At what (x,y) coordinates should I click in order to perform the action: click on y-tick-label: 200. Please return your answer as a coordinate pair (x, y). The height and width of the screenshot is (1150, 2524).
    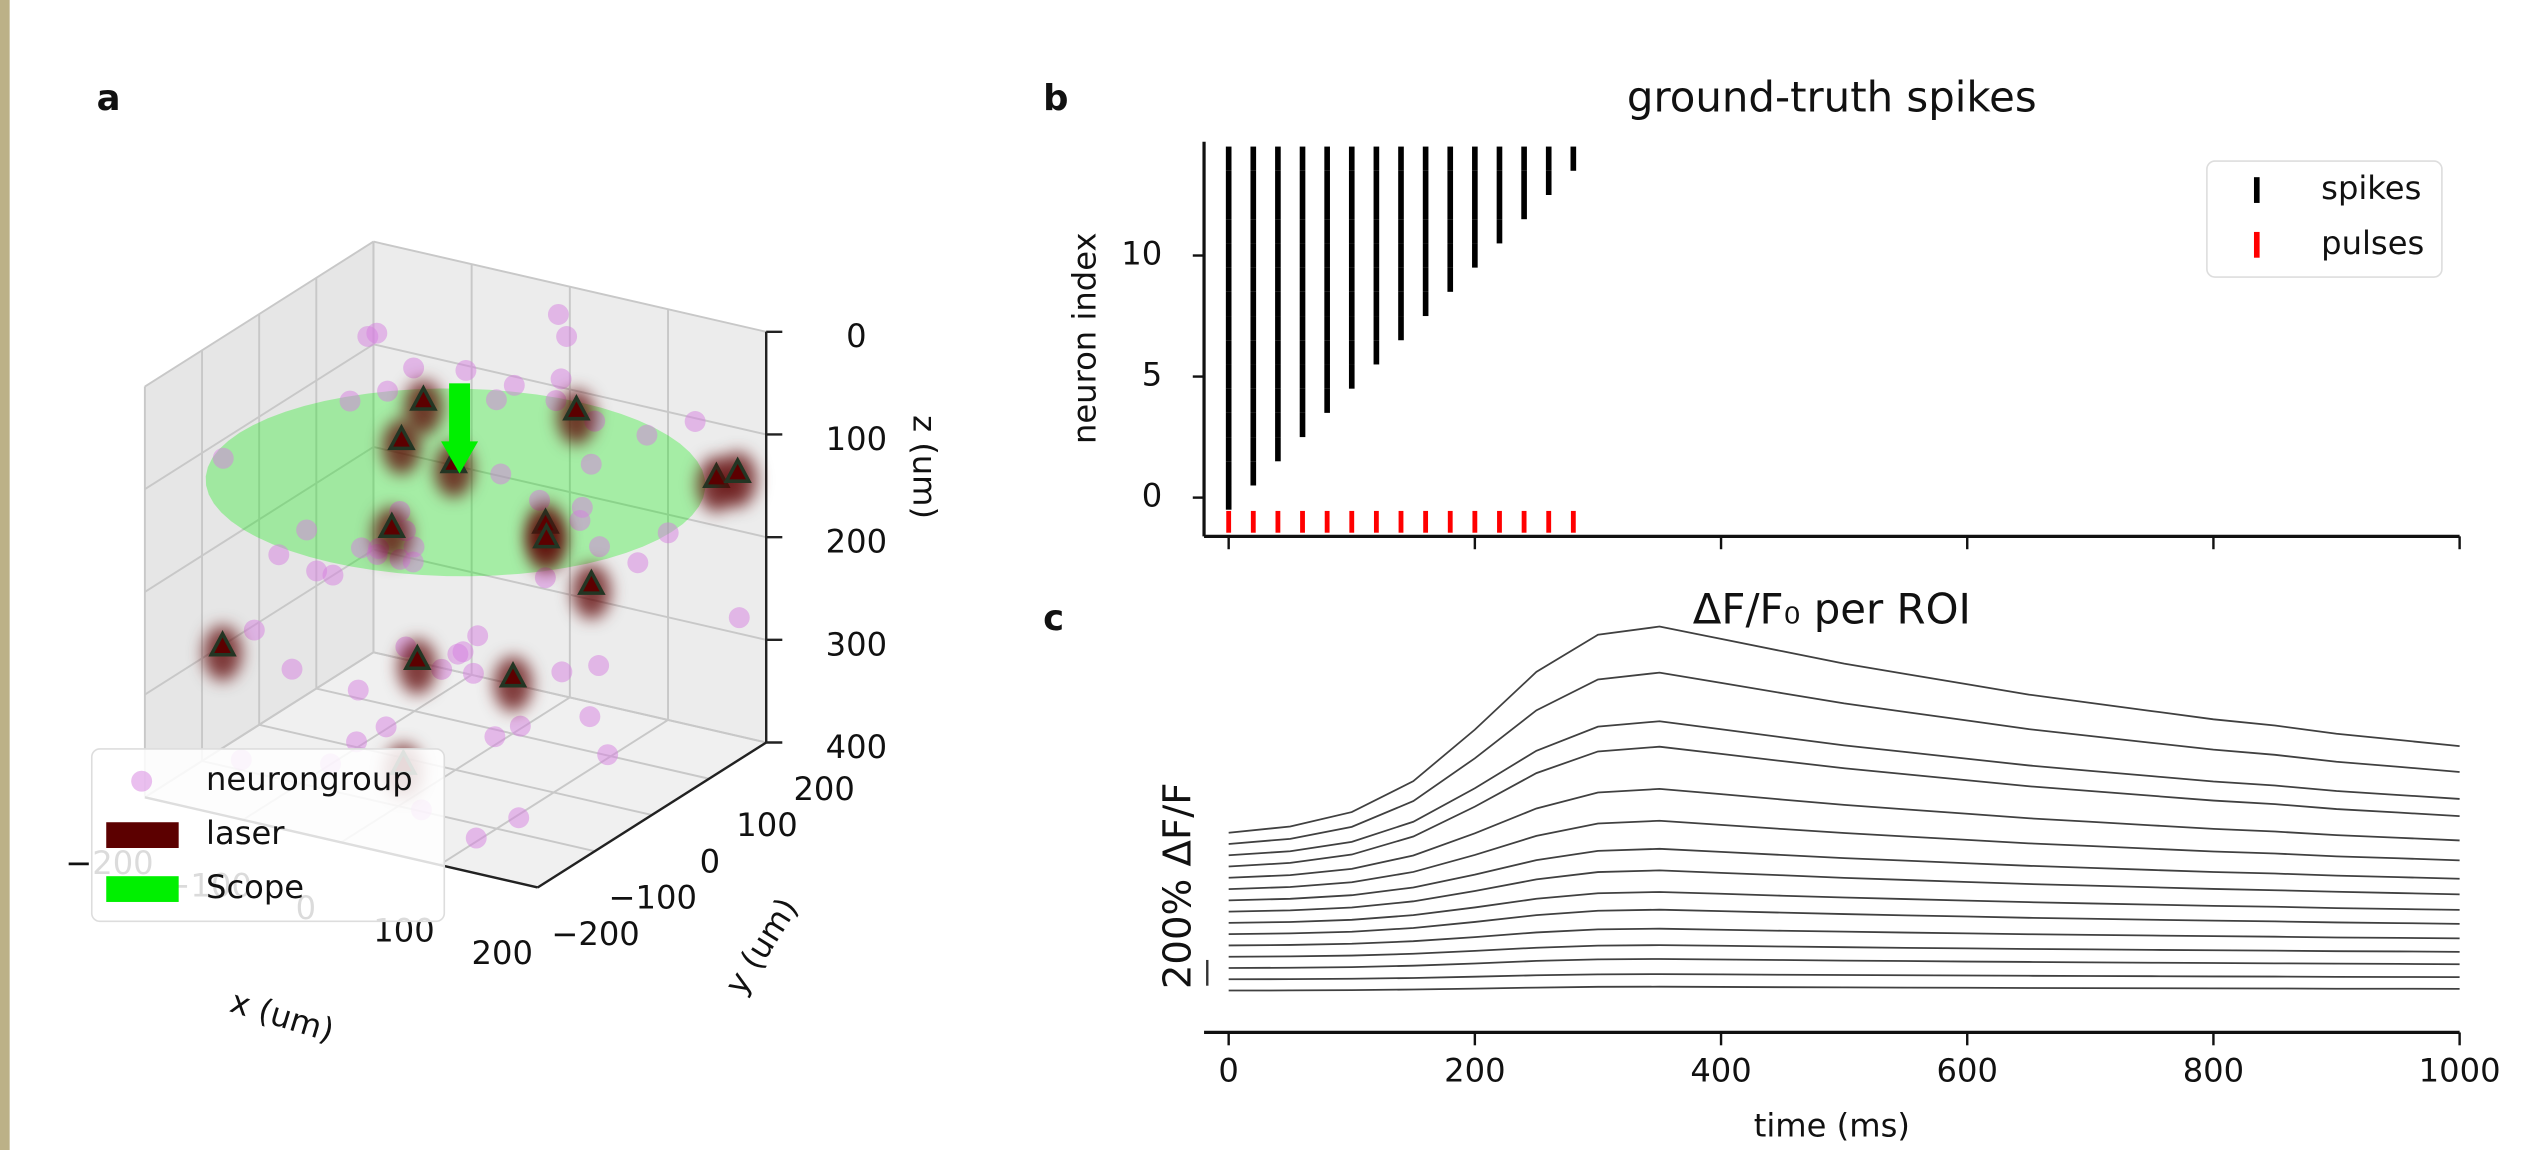
    Looking at the image, I should click on (823, 789).